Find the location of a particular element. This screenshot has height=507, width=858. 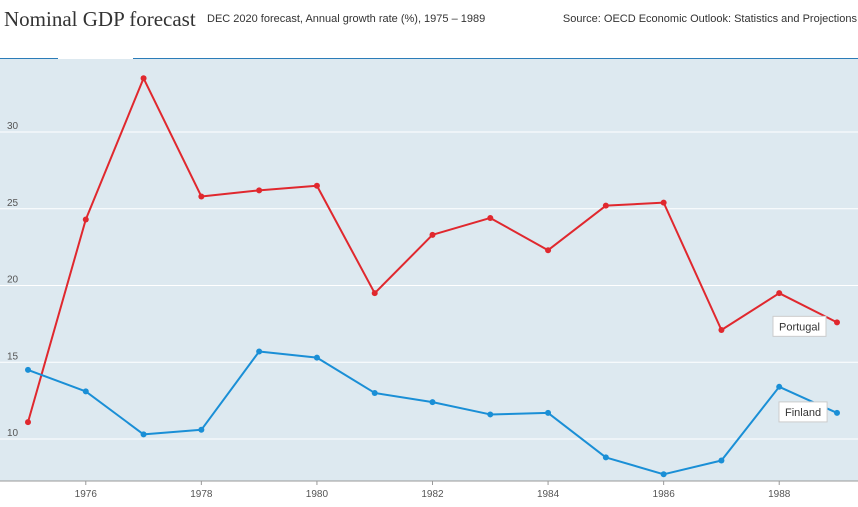

series-label-text-finland: Finland is located at coordinates (803, 413).